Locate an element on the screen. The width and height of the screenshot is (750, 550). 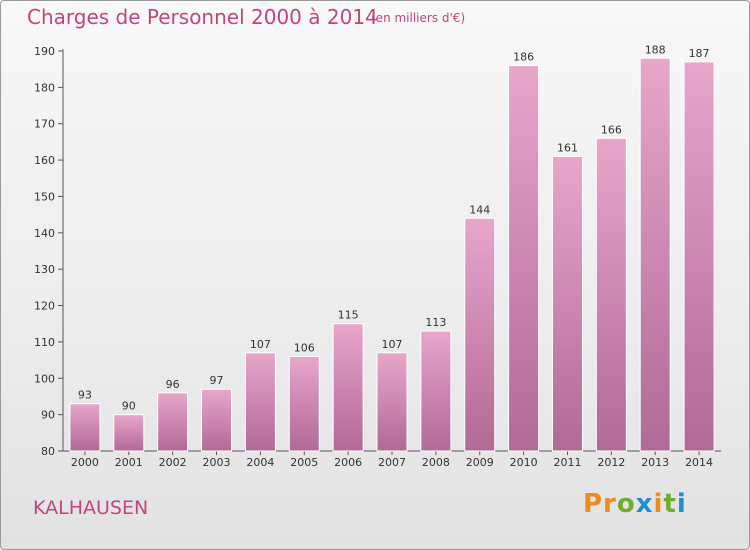
bar-value-label: 106 is located at coordinates (304, 347).